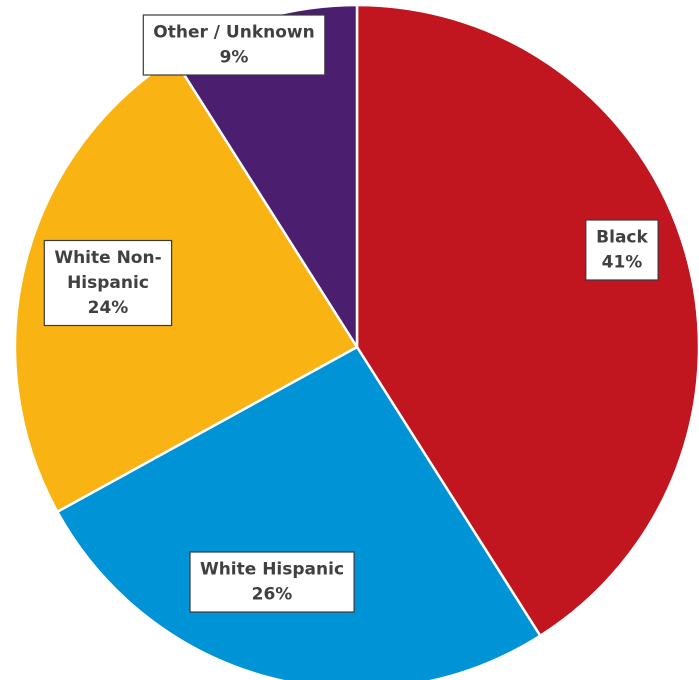  What do you see at coordinates (272, 570) in the screenshot?
I see `data-label-text: White Hispanic` at bounding box center [272, 570].